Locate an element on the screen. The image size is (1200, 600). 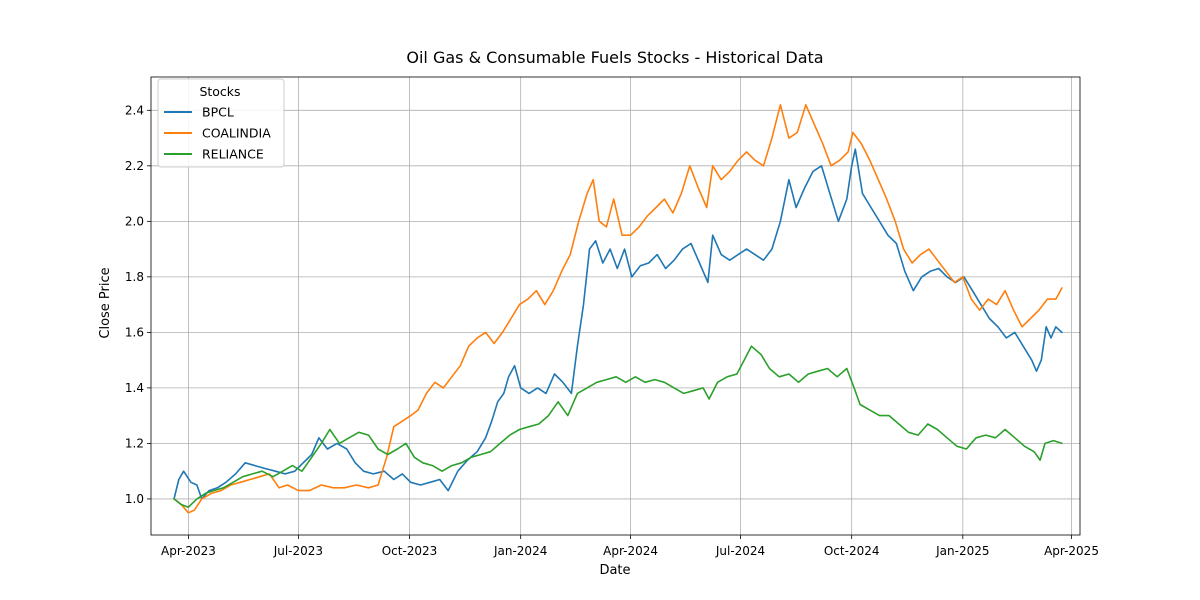
x-tick-label: Apr-2023 is located at coordinates (188, 551).